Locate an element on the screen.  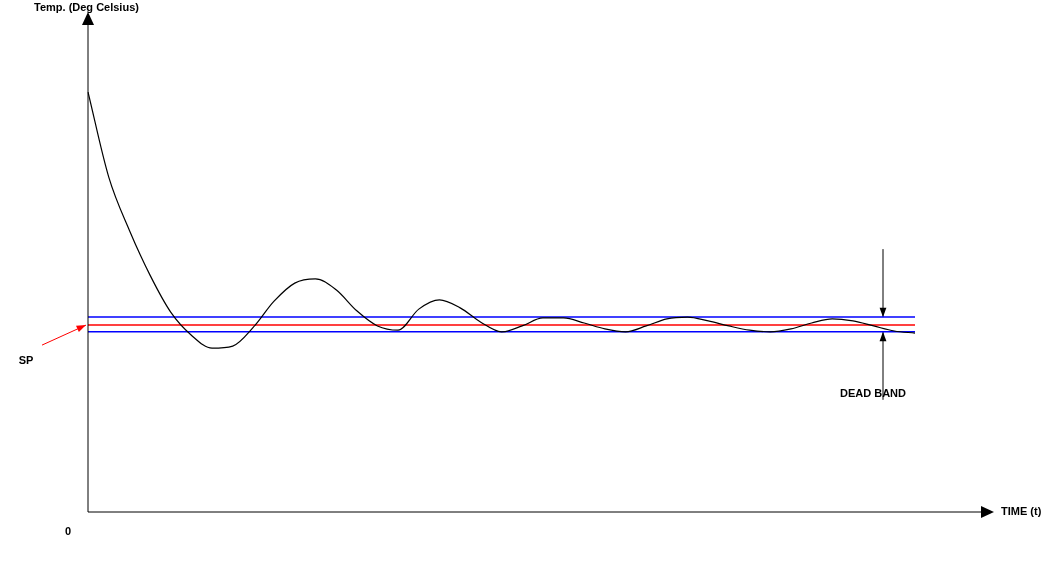
text: 0 is located at coordinates (68, 531).